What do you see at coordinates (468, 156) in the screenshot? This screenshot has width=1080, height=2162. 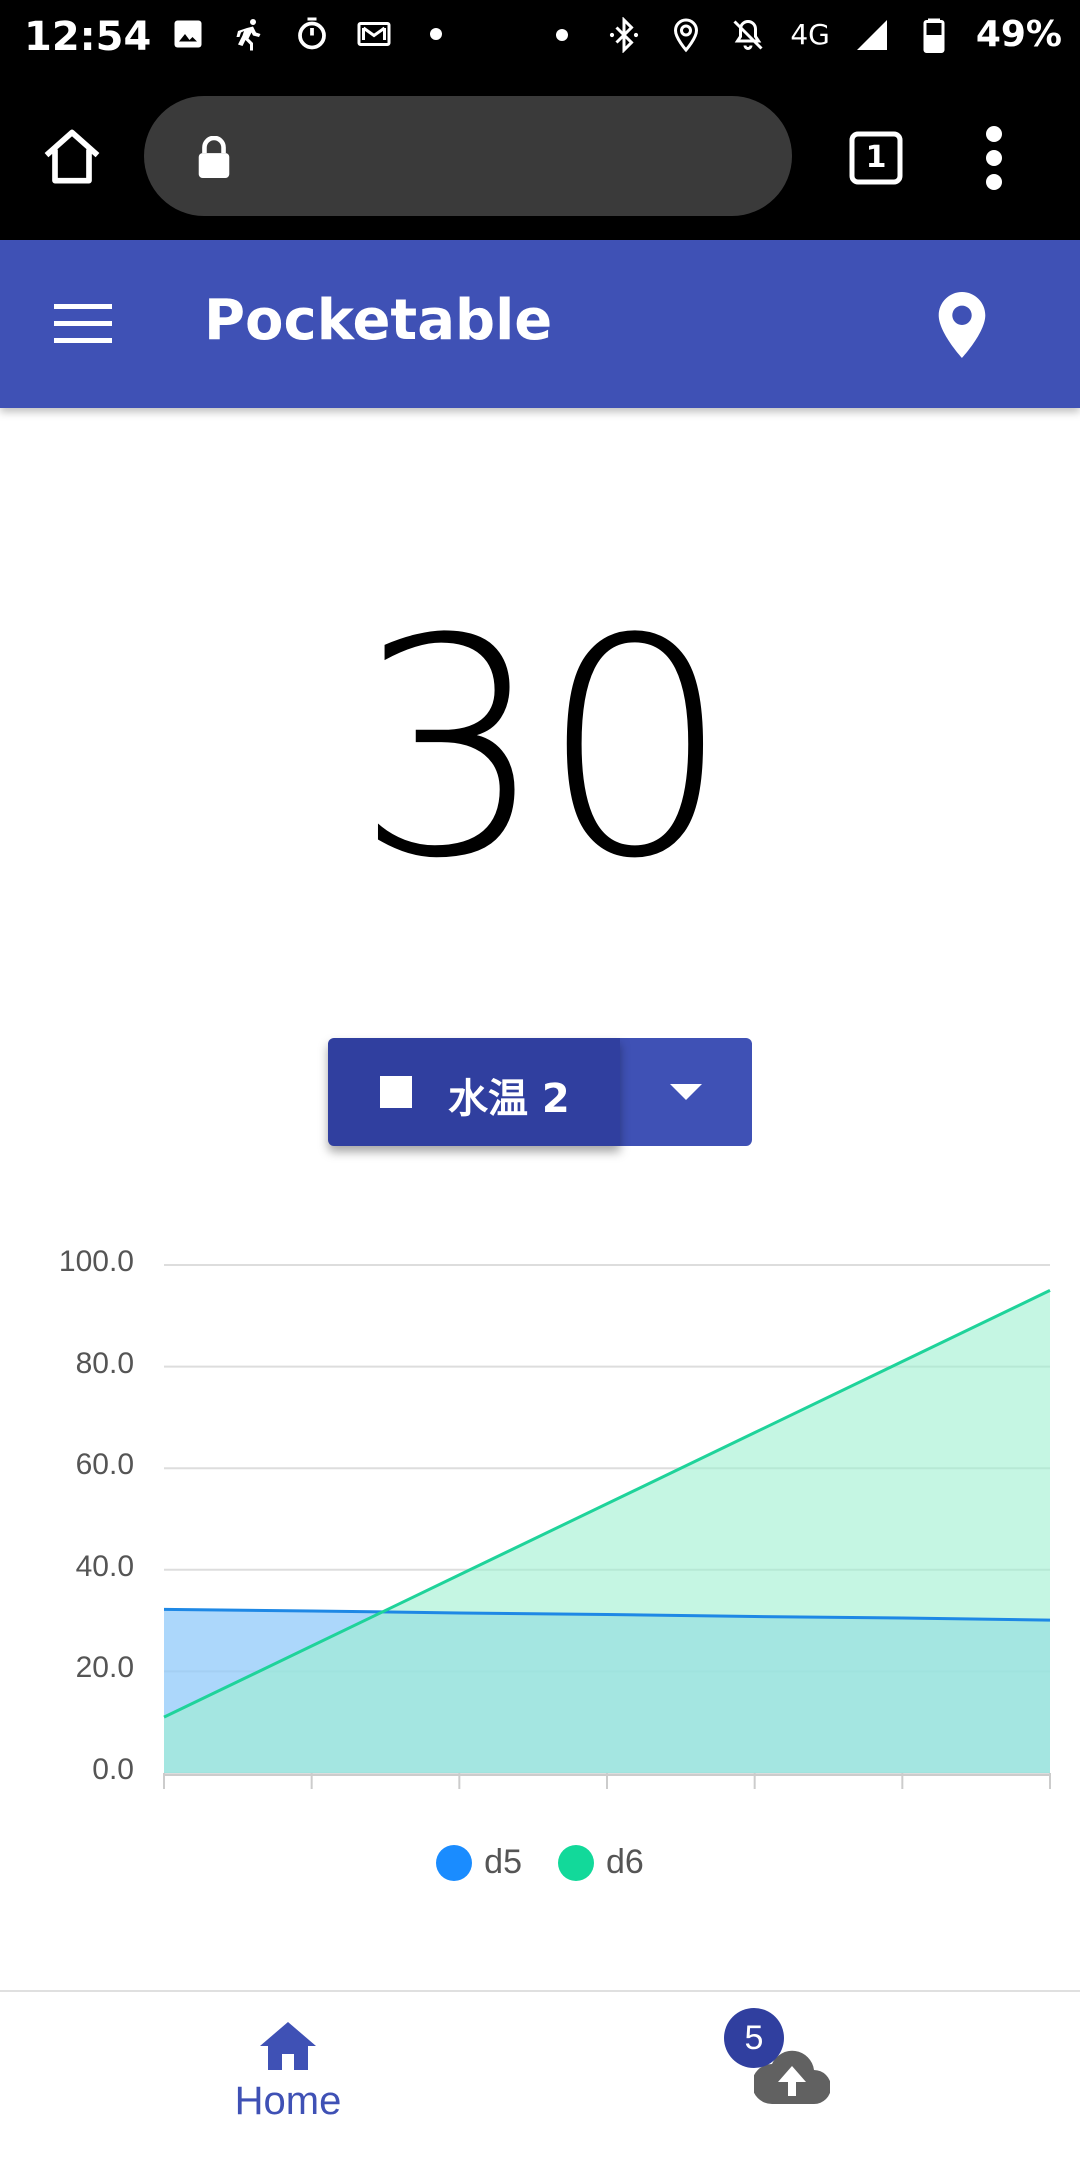 I see `url-bar` at bounding box center [468, 156].